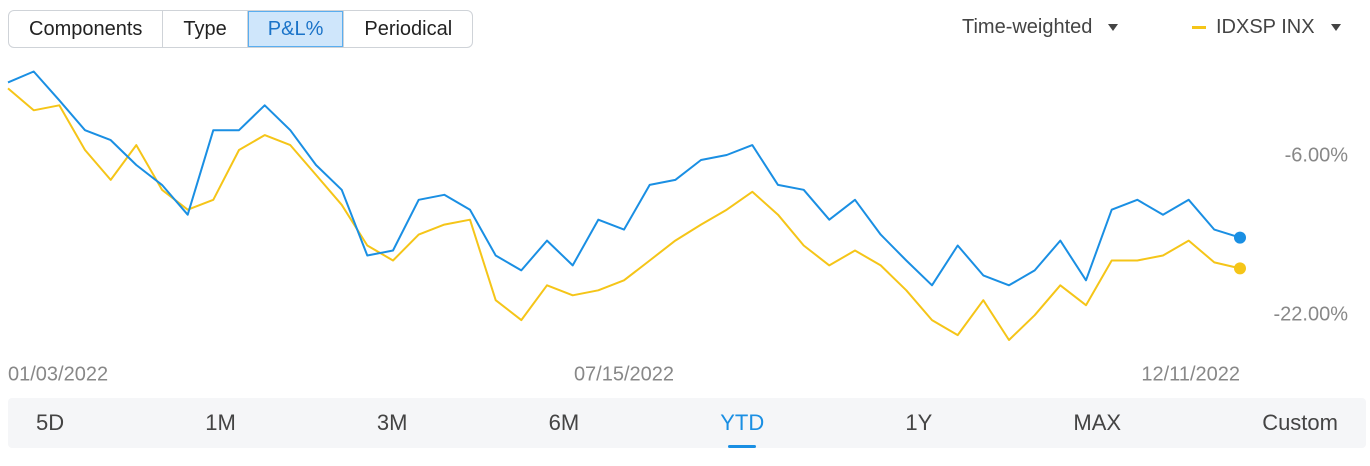  I want to click on range-button: 5D, so click(50, 422).